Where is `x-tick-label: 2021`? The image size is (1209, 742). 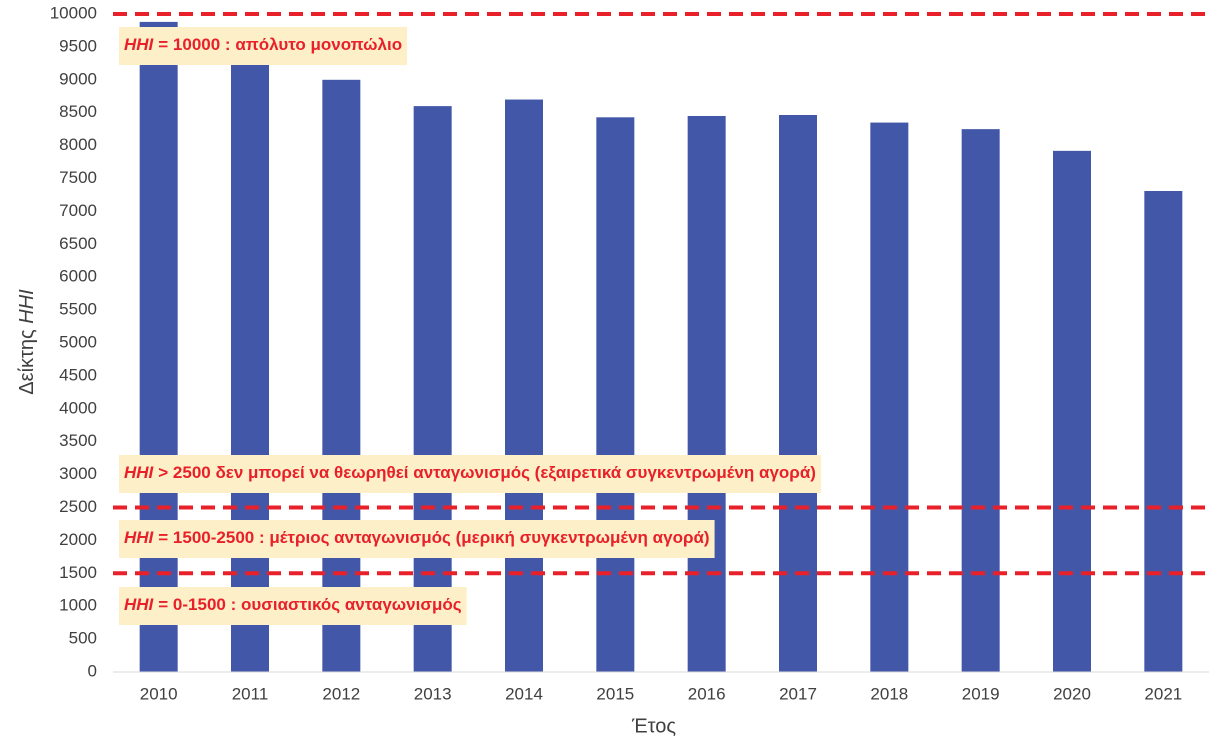
x-tick-label: 2021 is located at coordinates (1163, 693).